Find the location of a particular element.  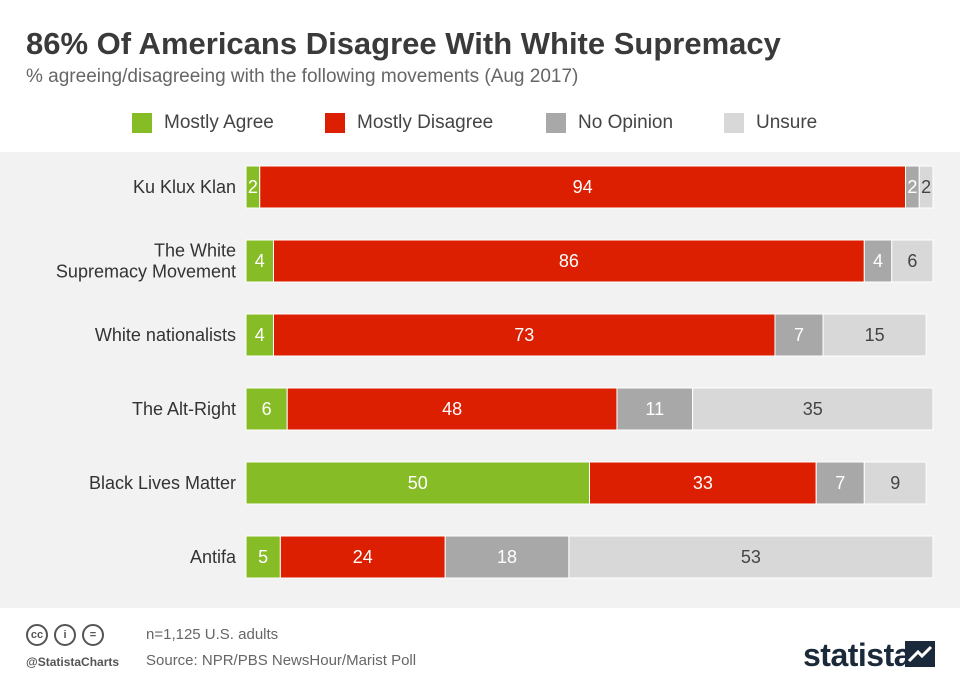

legend-swatch-unsure is located at coordinates (734, 123).